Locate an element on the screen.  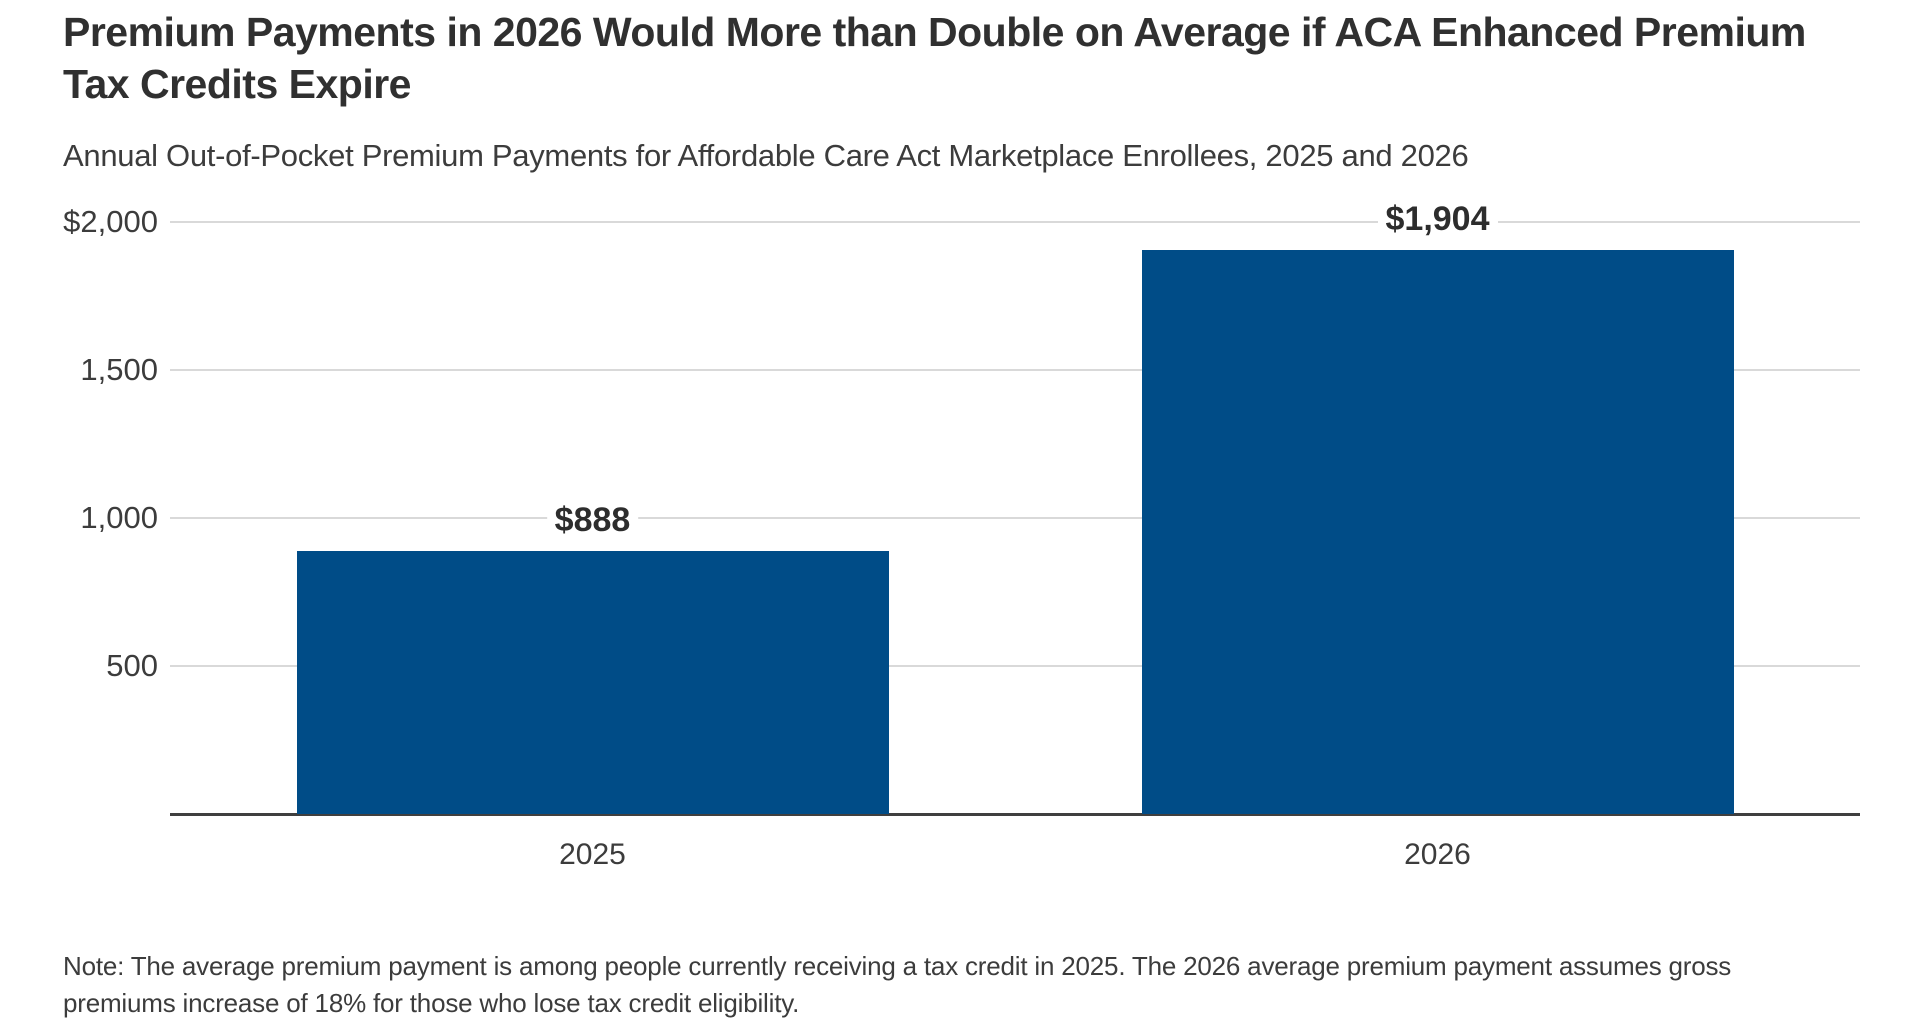
bar-2025 is located at coordinates (592, 682).